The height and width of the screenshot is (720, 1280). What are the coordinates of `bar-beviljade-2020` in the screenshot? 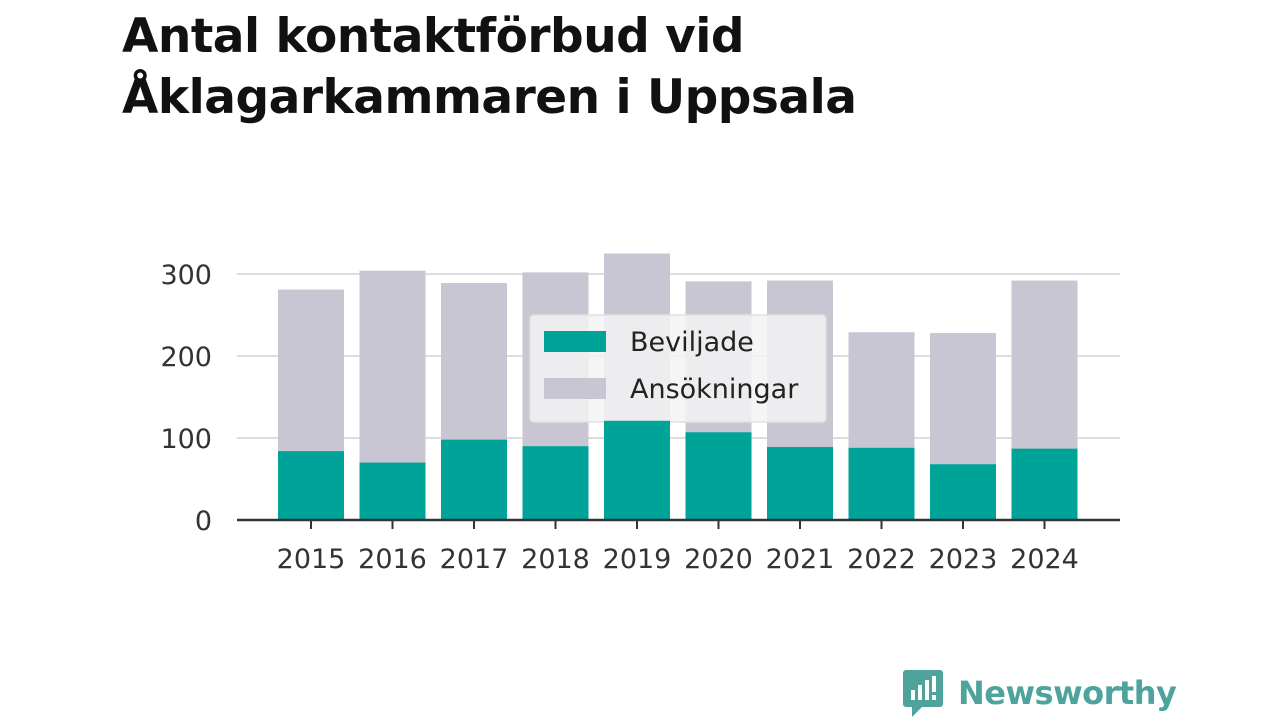 It's located at (718, 476).